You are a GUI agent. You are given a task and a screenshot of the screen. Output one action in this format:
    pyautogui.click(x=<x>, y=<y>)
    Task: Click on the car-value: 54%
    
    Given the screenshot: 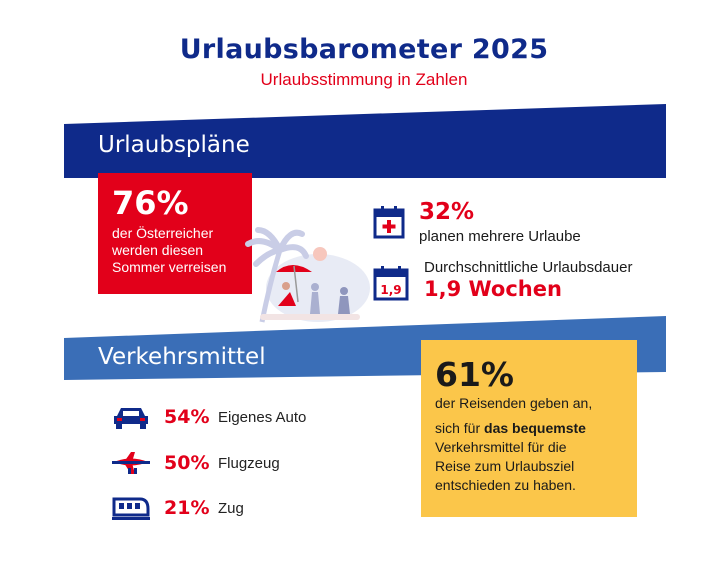 What is the action you would take?
    pyautogui.click(x=187, y=417)
    